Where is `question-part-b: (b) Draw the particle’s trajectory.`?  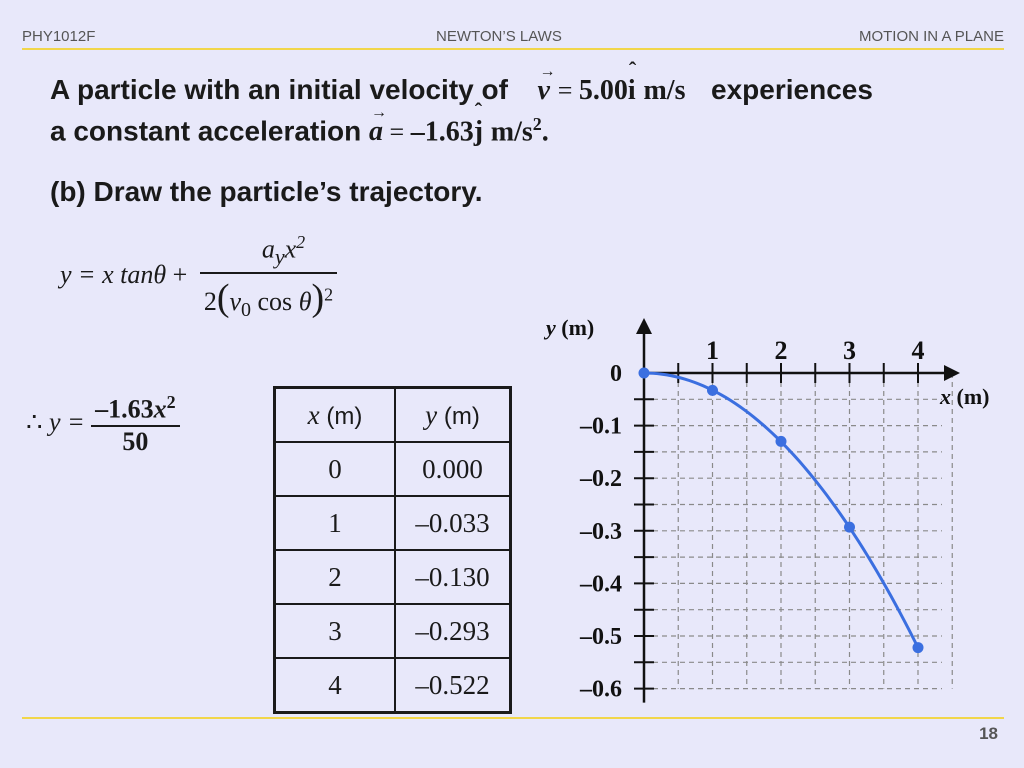
question-part-b: (b) Draw the particle’s trajectory. is located at coordinates (266, 191).